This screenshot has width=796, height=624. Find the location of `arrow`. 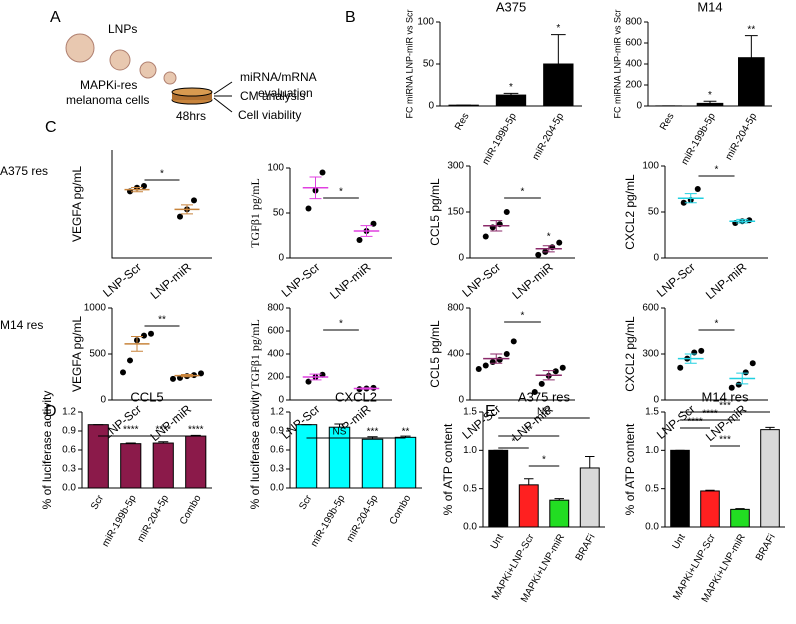

arrow is located at coordinates (223, 105).